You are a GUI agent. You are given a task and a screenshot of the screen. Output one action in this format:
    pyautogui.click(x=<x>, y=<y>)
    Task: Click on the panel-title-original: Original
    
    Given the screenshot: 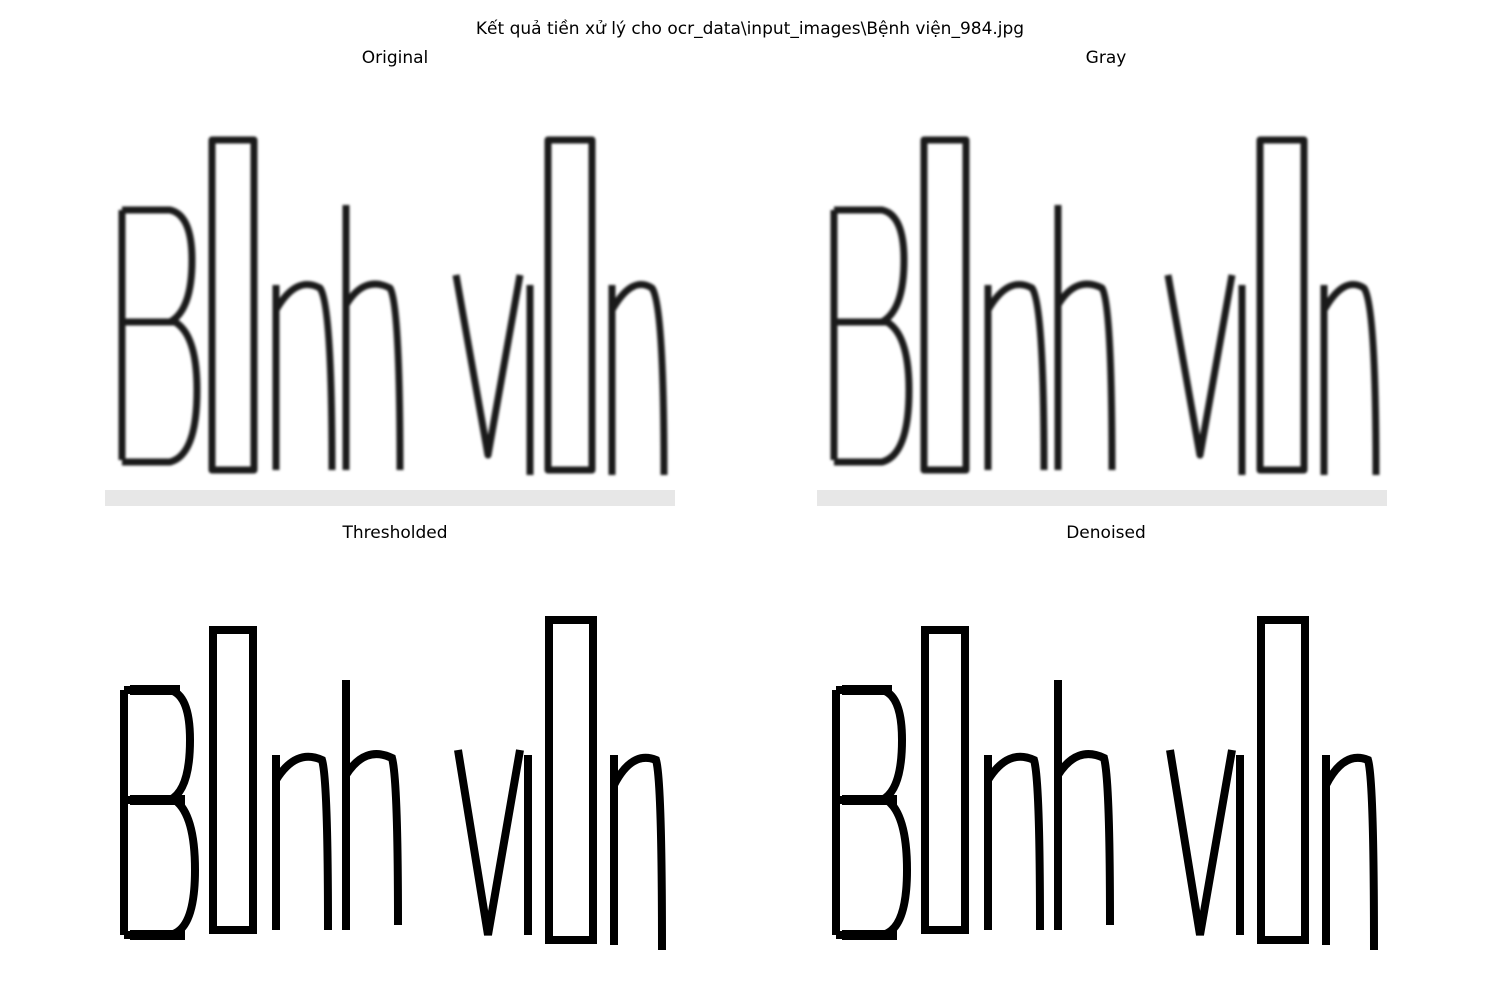 What is the action you would take?
    pyautogui.click(x=395, y=58)
    